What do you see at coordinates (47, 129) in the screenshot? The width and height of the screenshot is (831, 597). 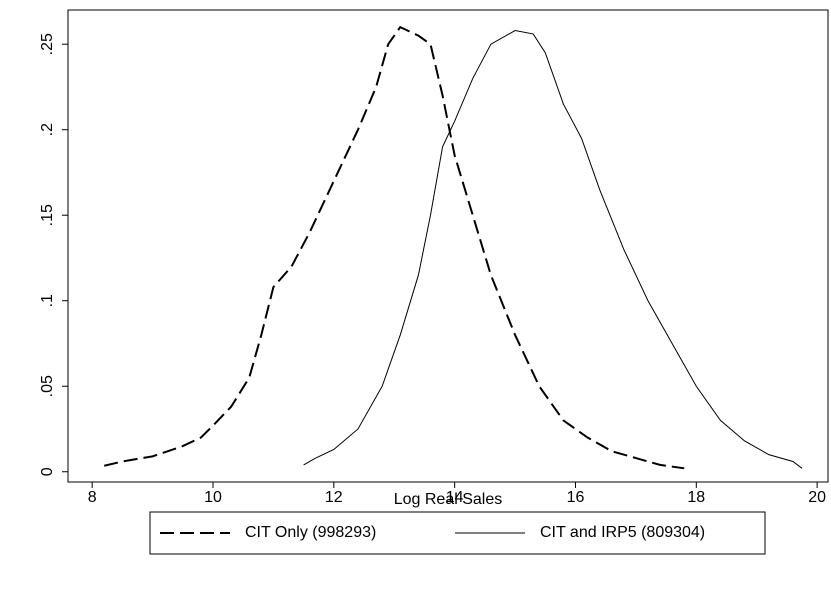 I see `y-tick-label: .2` at bounding box center [47, 129].